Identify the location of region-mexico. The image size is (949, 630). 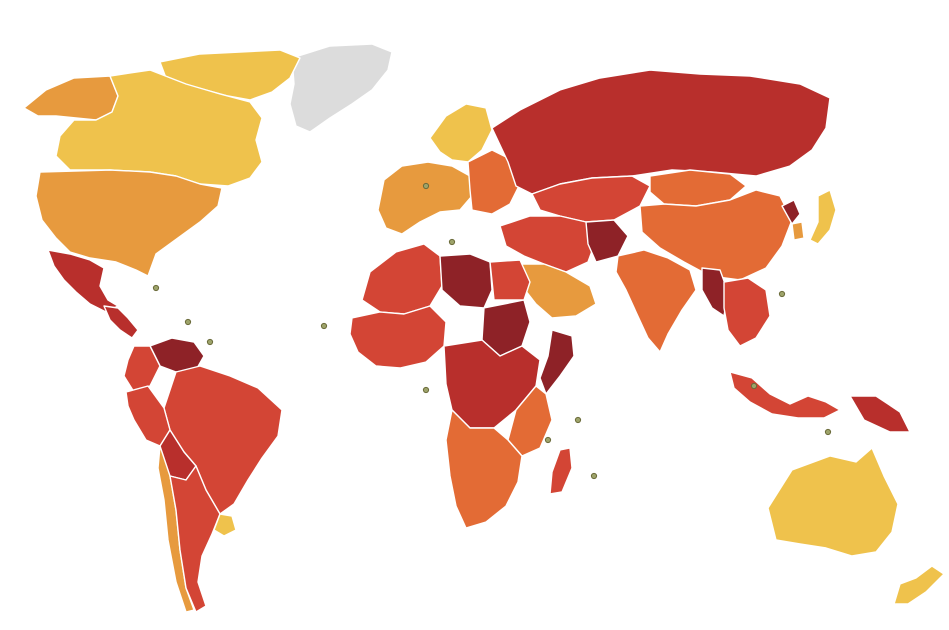
(83, 281).